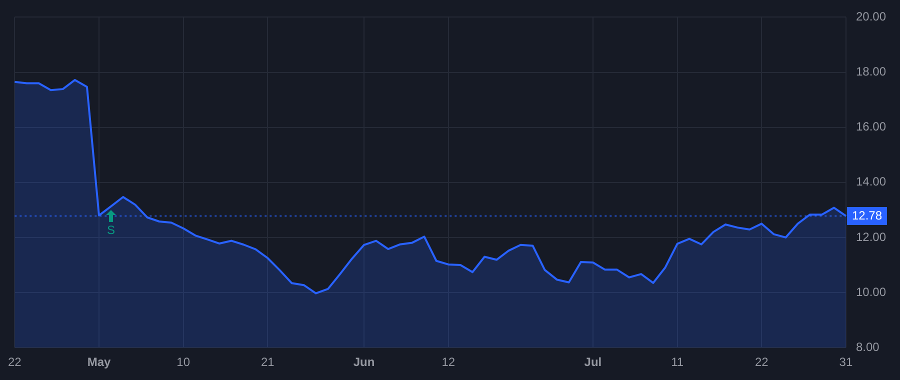 This screenshot has width=900, height=380. I want to click on y-tick-label: 10.00, so click(871, 291).